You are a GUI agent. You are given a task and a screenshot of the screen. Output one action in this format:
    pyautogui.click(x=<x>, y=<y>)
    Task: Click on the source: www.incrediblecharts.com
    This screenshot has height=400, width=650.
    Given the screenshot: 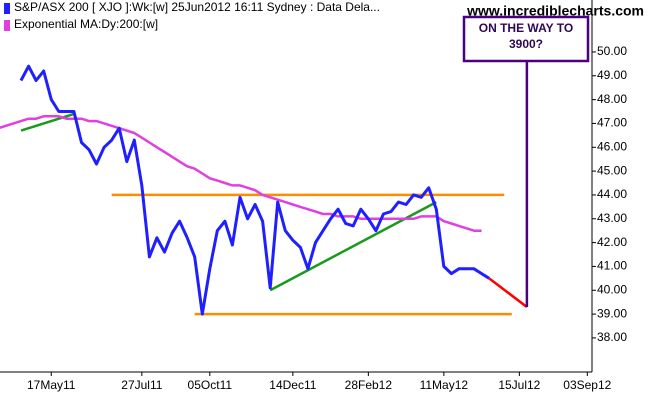 What is the action you would take?
    pyautogui.click(x=555, y=11)
    